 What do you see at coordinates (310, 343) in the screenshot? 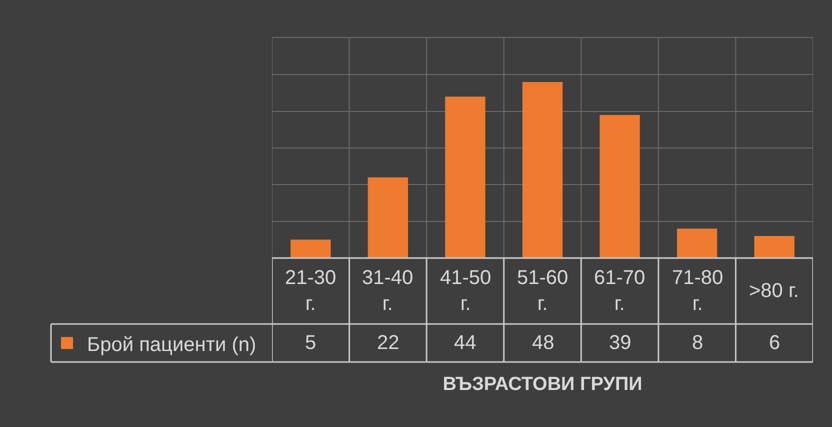
I see `data-label: 5` at bounding box center [310, 343].